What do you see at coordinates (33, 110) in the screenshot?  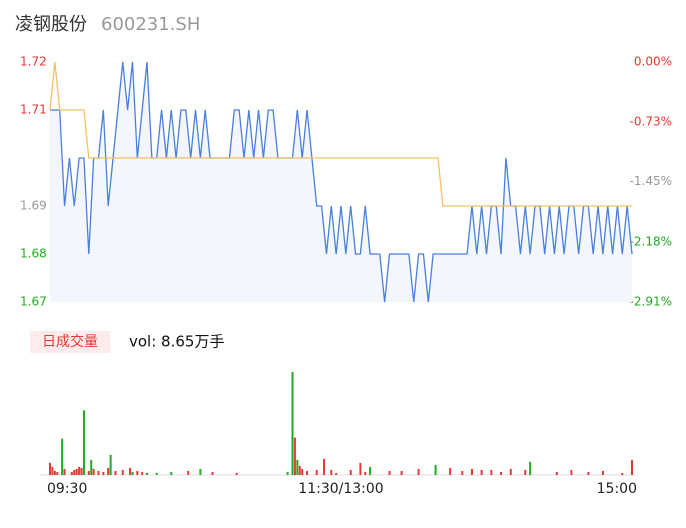 I see `y-tick-label: 1.71` at bounding box center [33, 110].